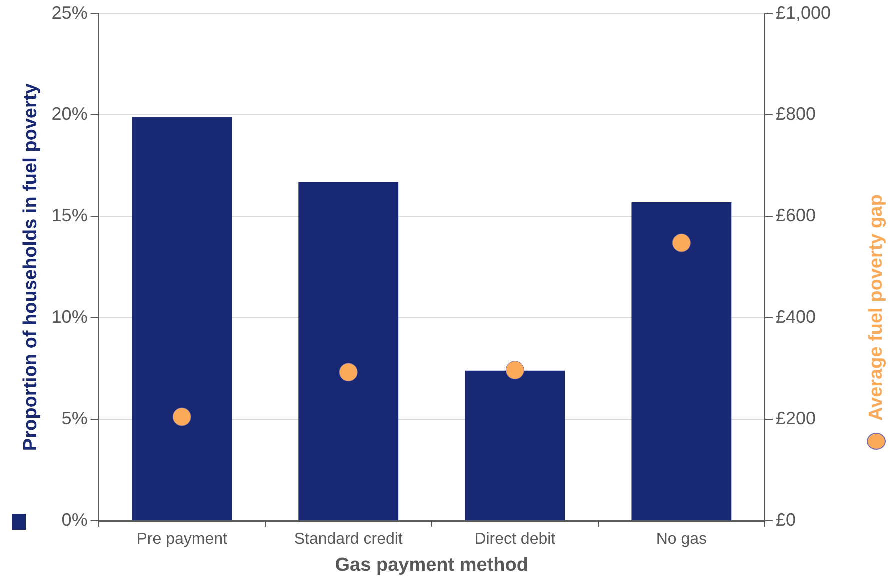 This screenshot has height=581, width=894. What do you see at coordinates (804, 12) in the screenshot?
I see `y2-tick-label: £1,000` at bounding box center [804, 12].